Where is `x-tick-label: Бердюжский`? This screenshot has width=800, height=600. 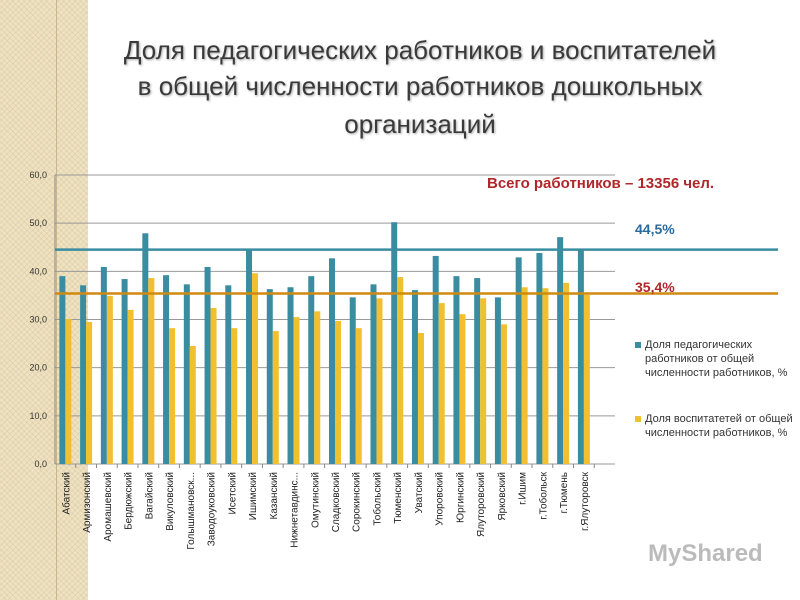 x-tick-label: Бердюжский is located at coordinates (129, 501).